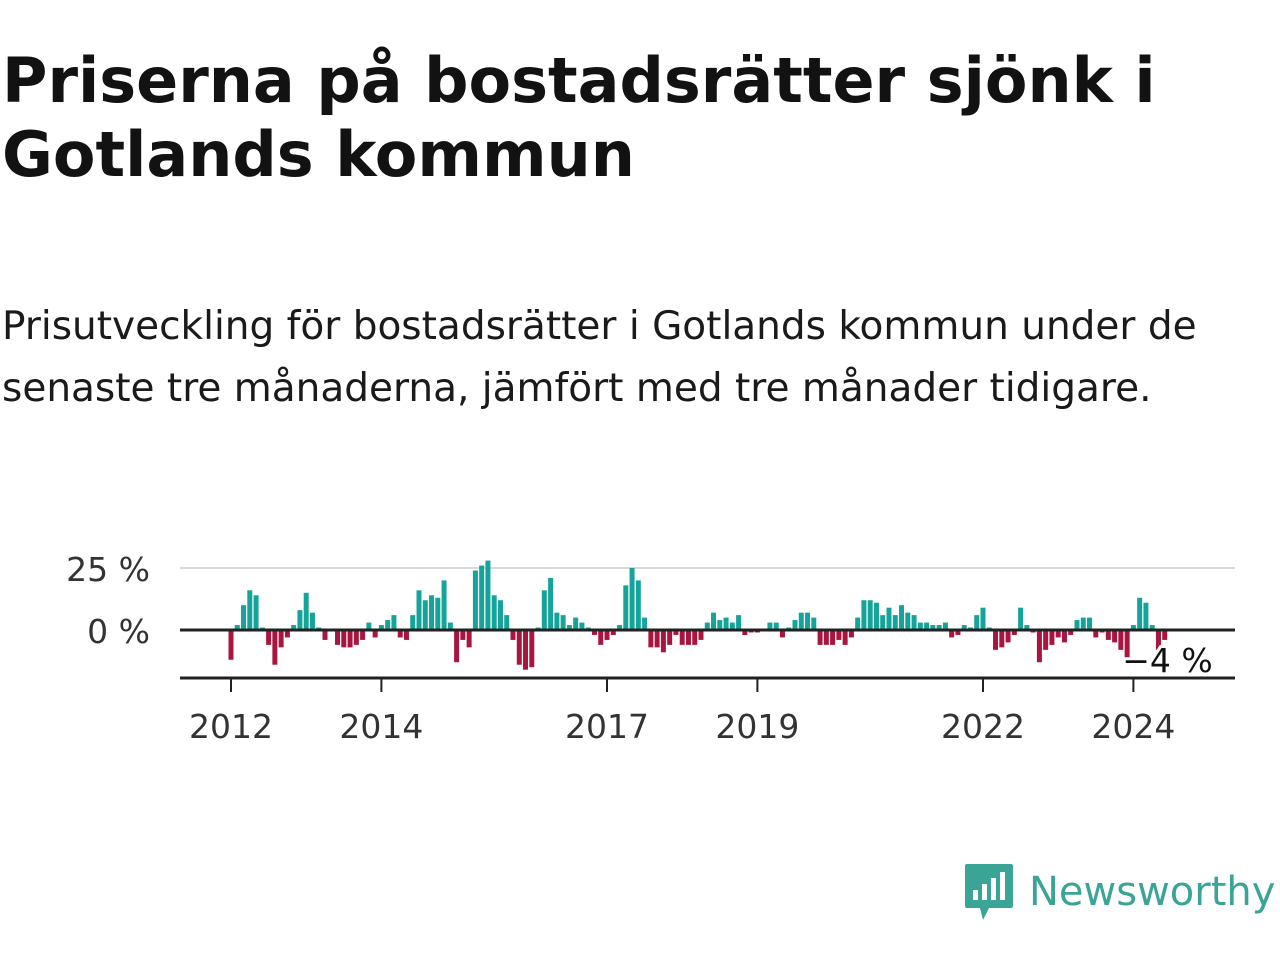  What do you see at coordinates (989, 892) in the screenshot?
I see `newsworthy-logo-icon` at bounding box center [989, 892].